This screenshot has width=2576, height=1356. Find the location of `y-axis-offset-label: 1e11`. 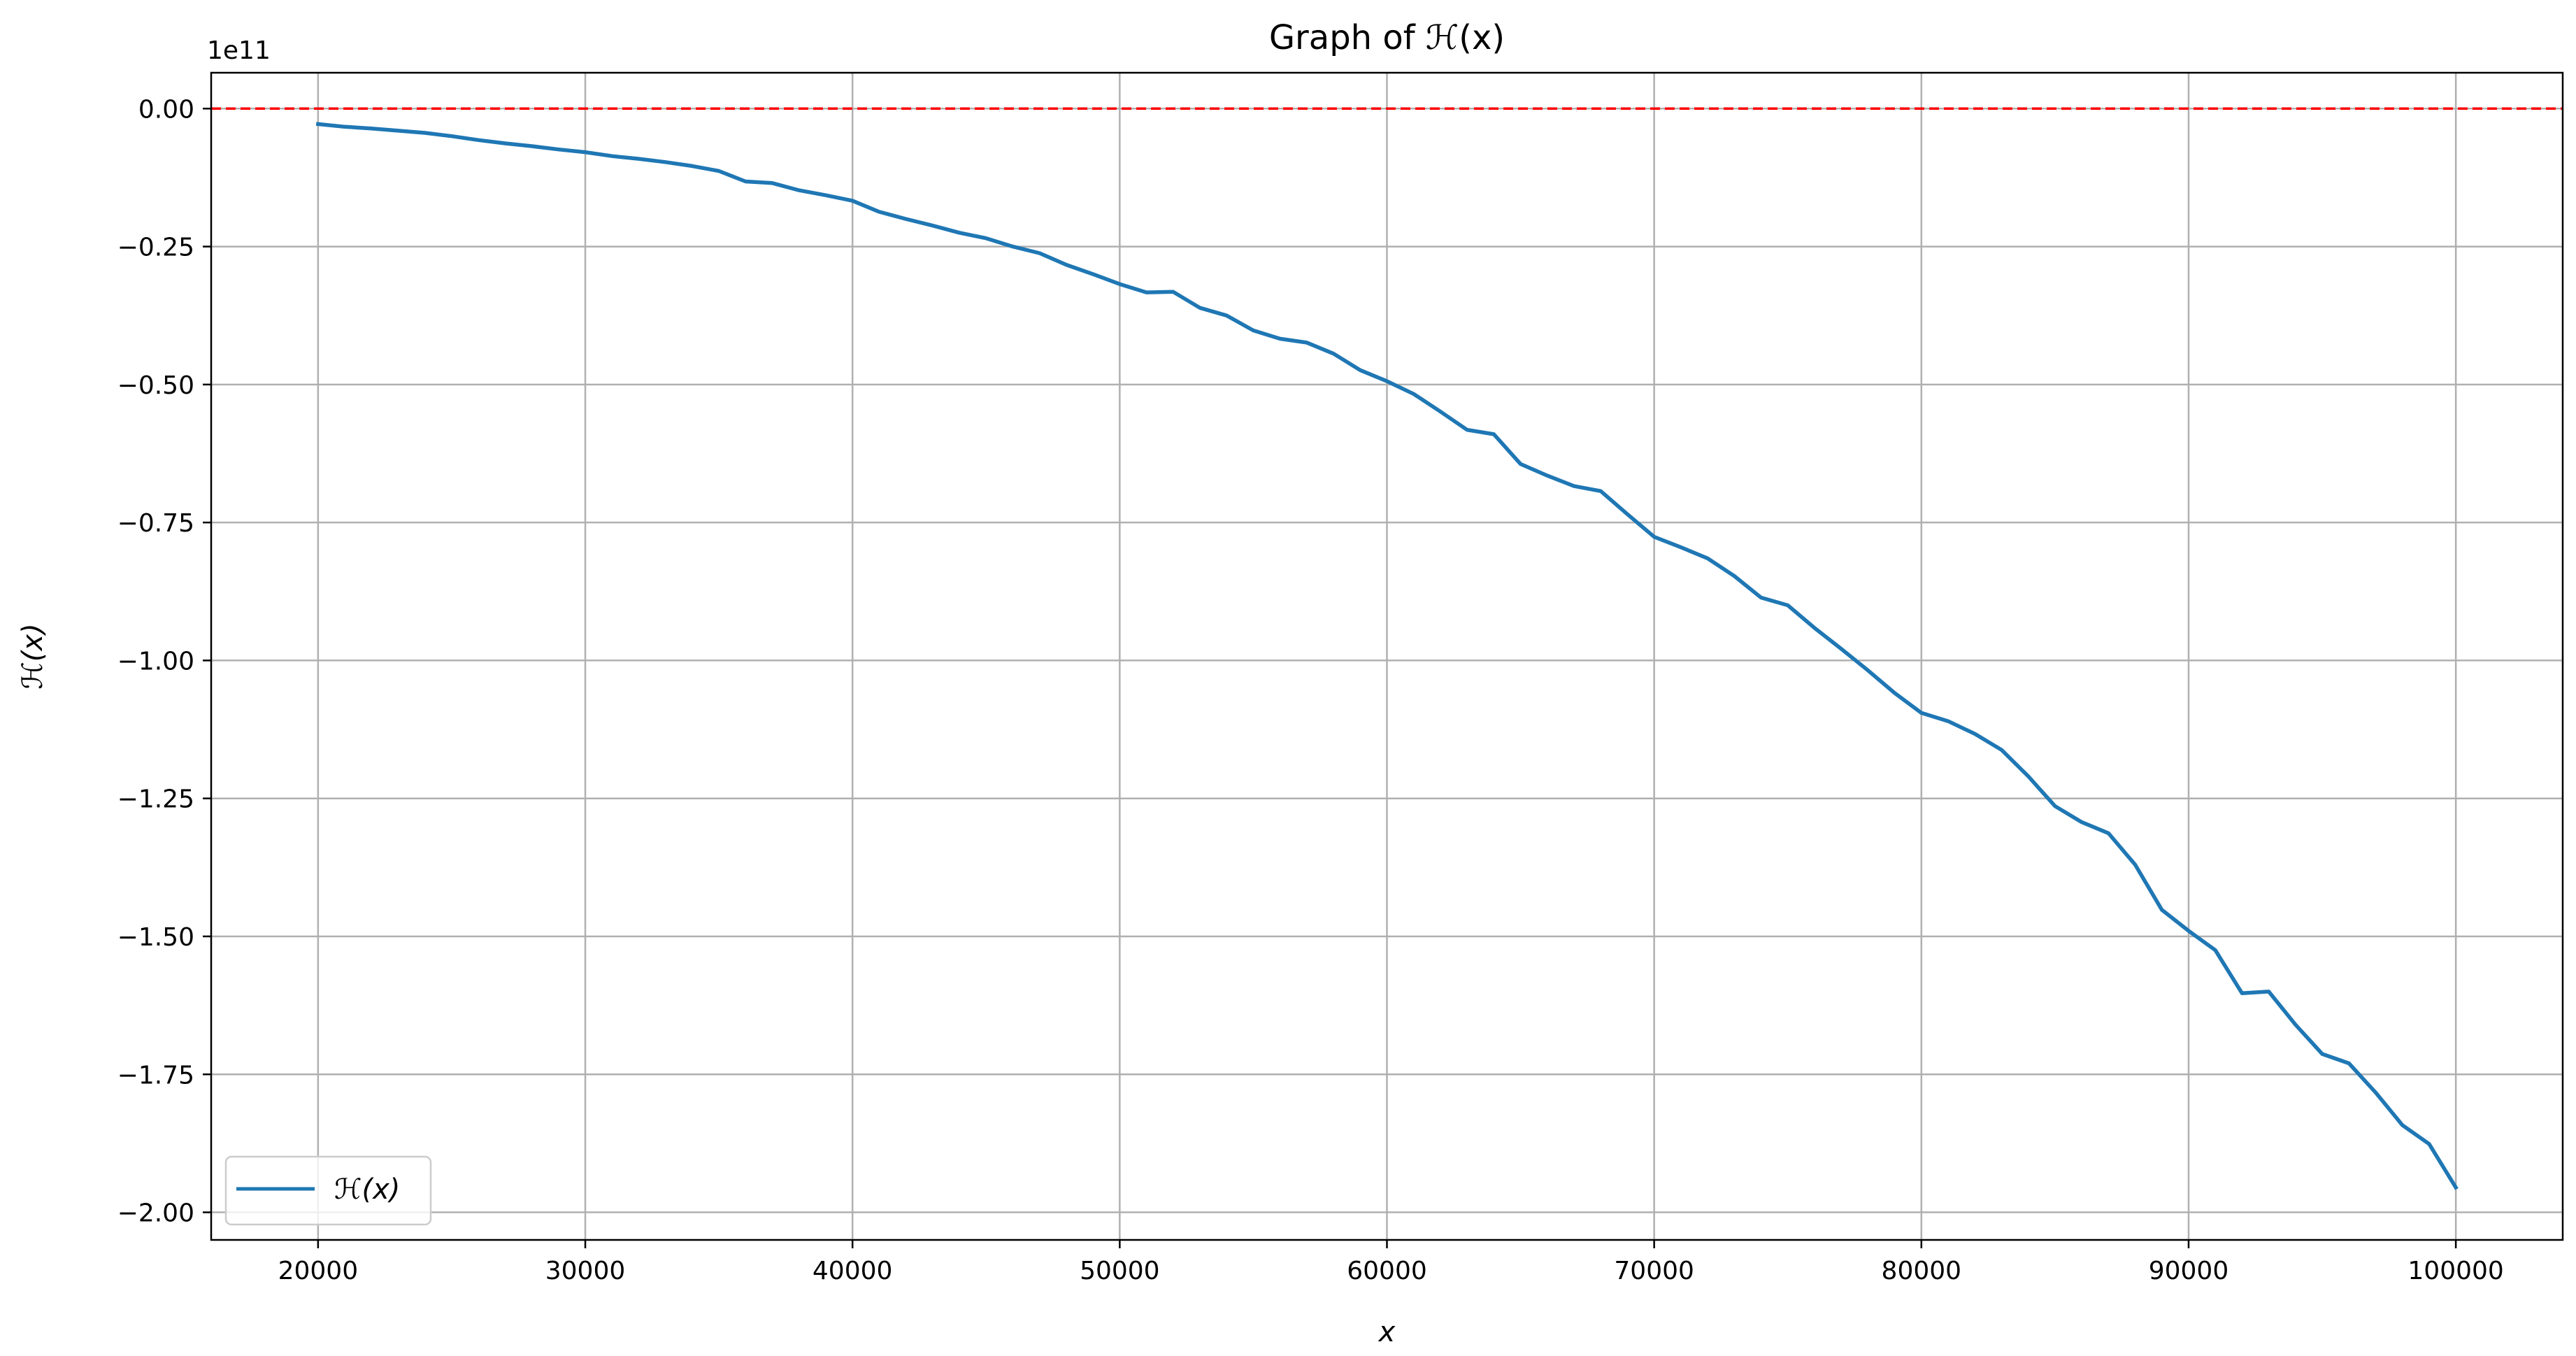

y-axis-offset-label: 1e11 is located at coordinates (239, 50).